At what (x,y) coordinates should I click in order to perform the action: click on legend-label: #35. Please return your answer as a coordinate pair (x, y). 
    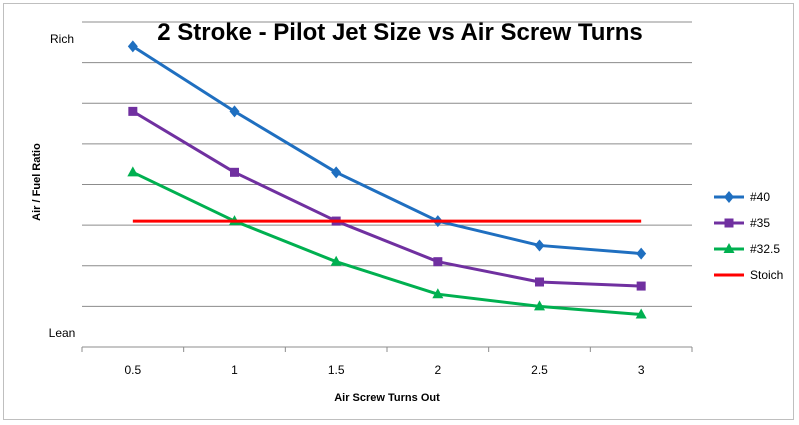
    Looking at the image, I should click on (760, 223).